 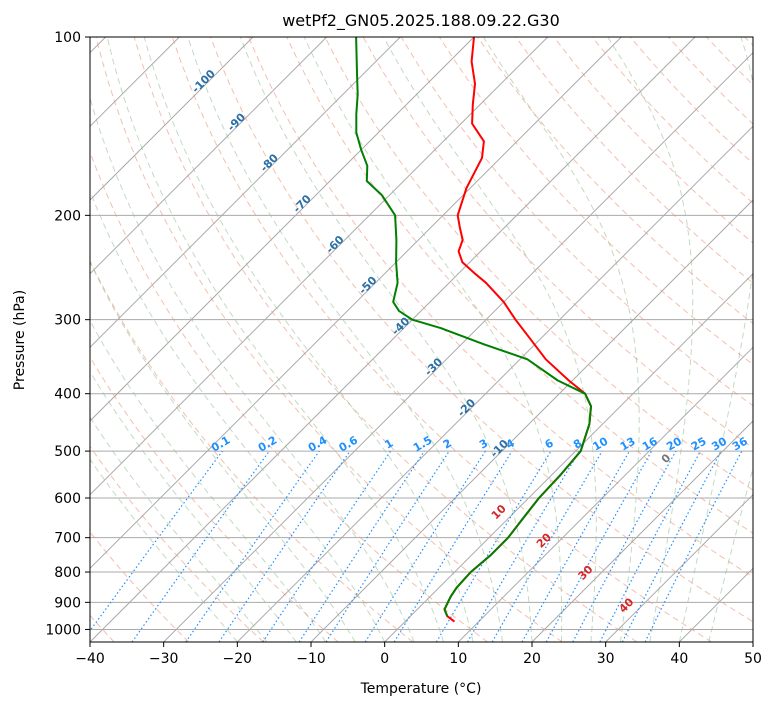 I want to click on x-tick-label: 30, so click(x=606, y=659).